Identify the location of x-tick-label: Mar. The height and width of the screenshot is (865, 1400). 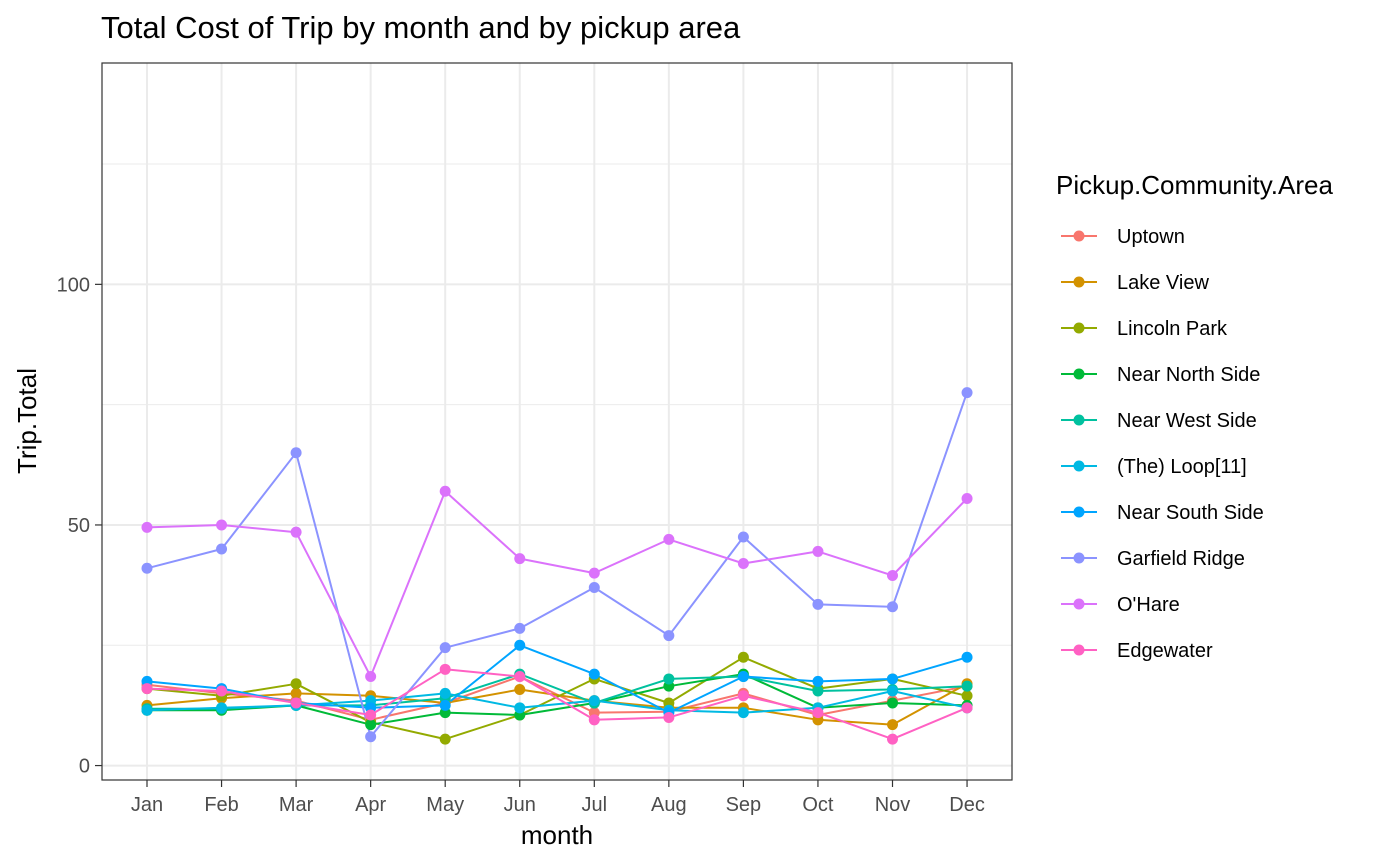
(296, 805).